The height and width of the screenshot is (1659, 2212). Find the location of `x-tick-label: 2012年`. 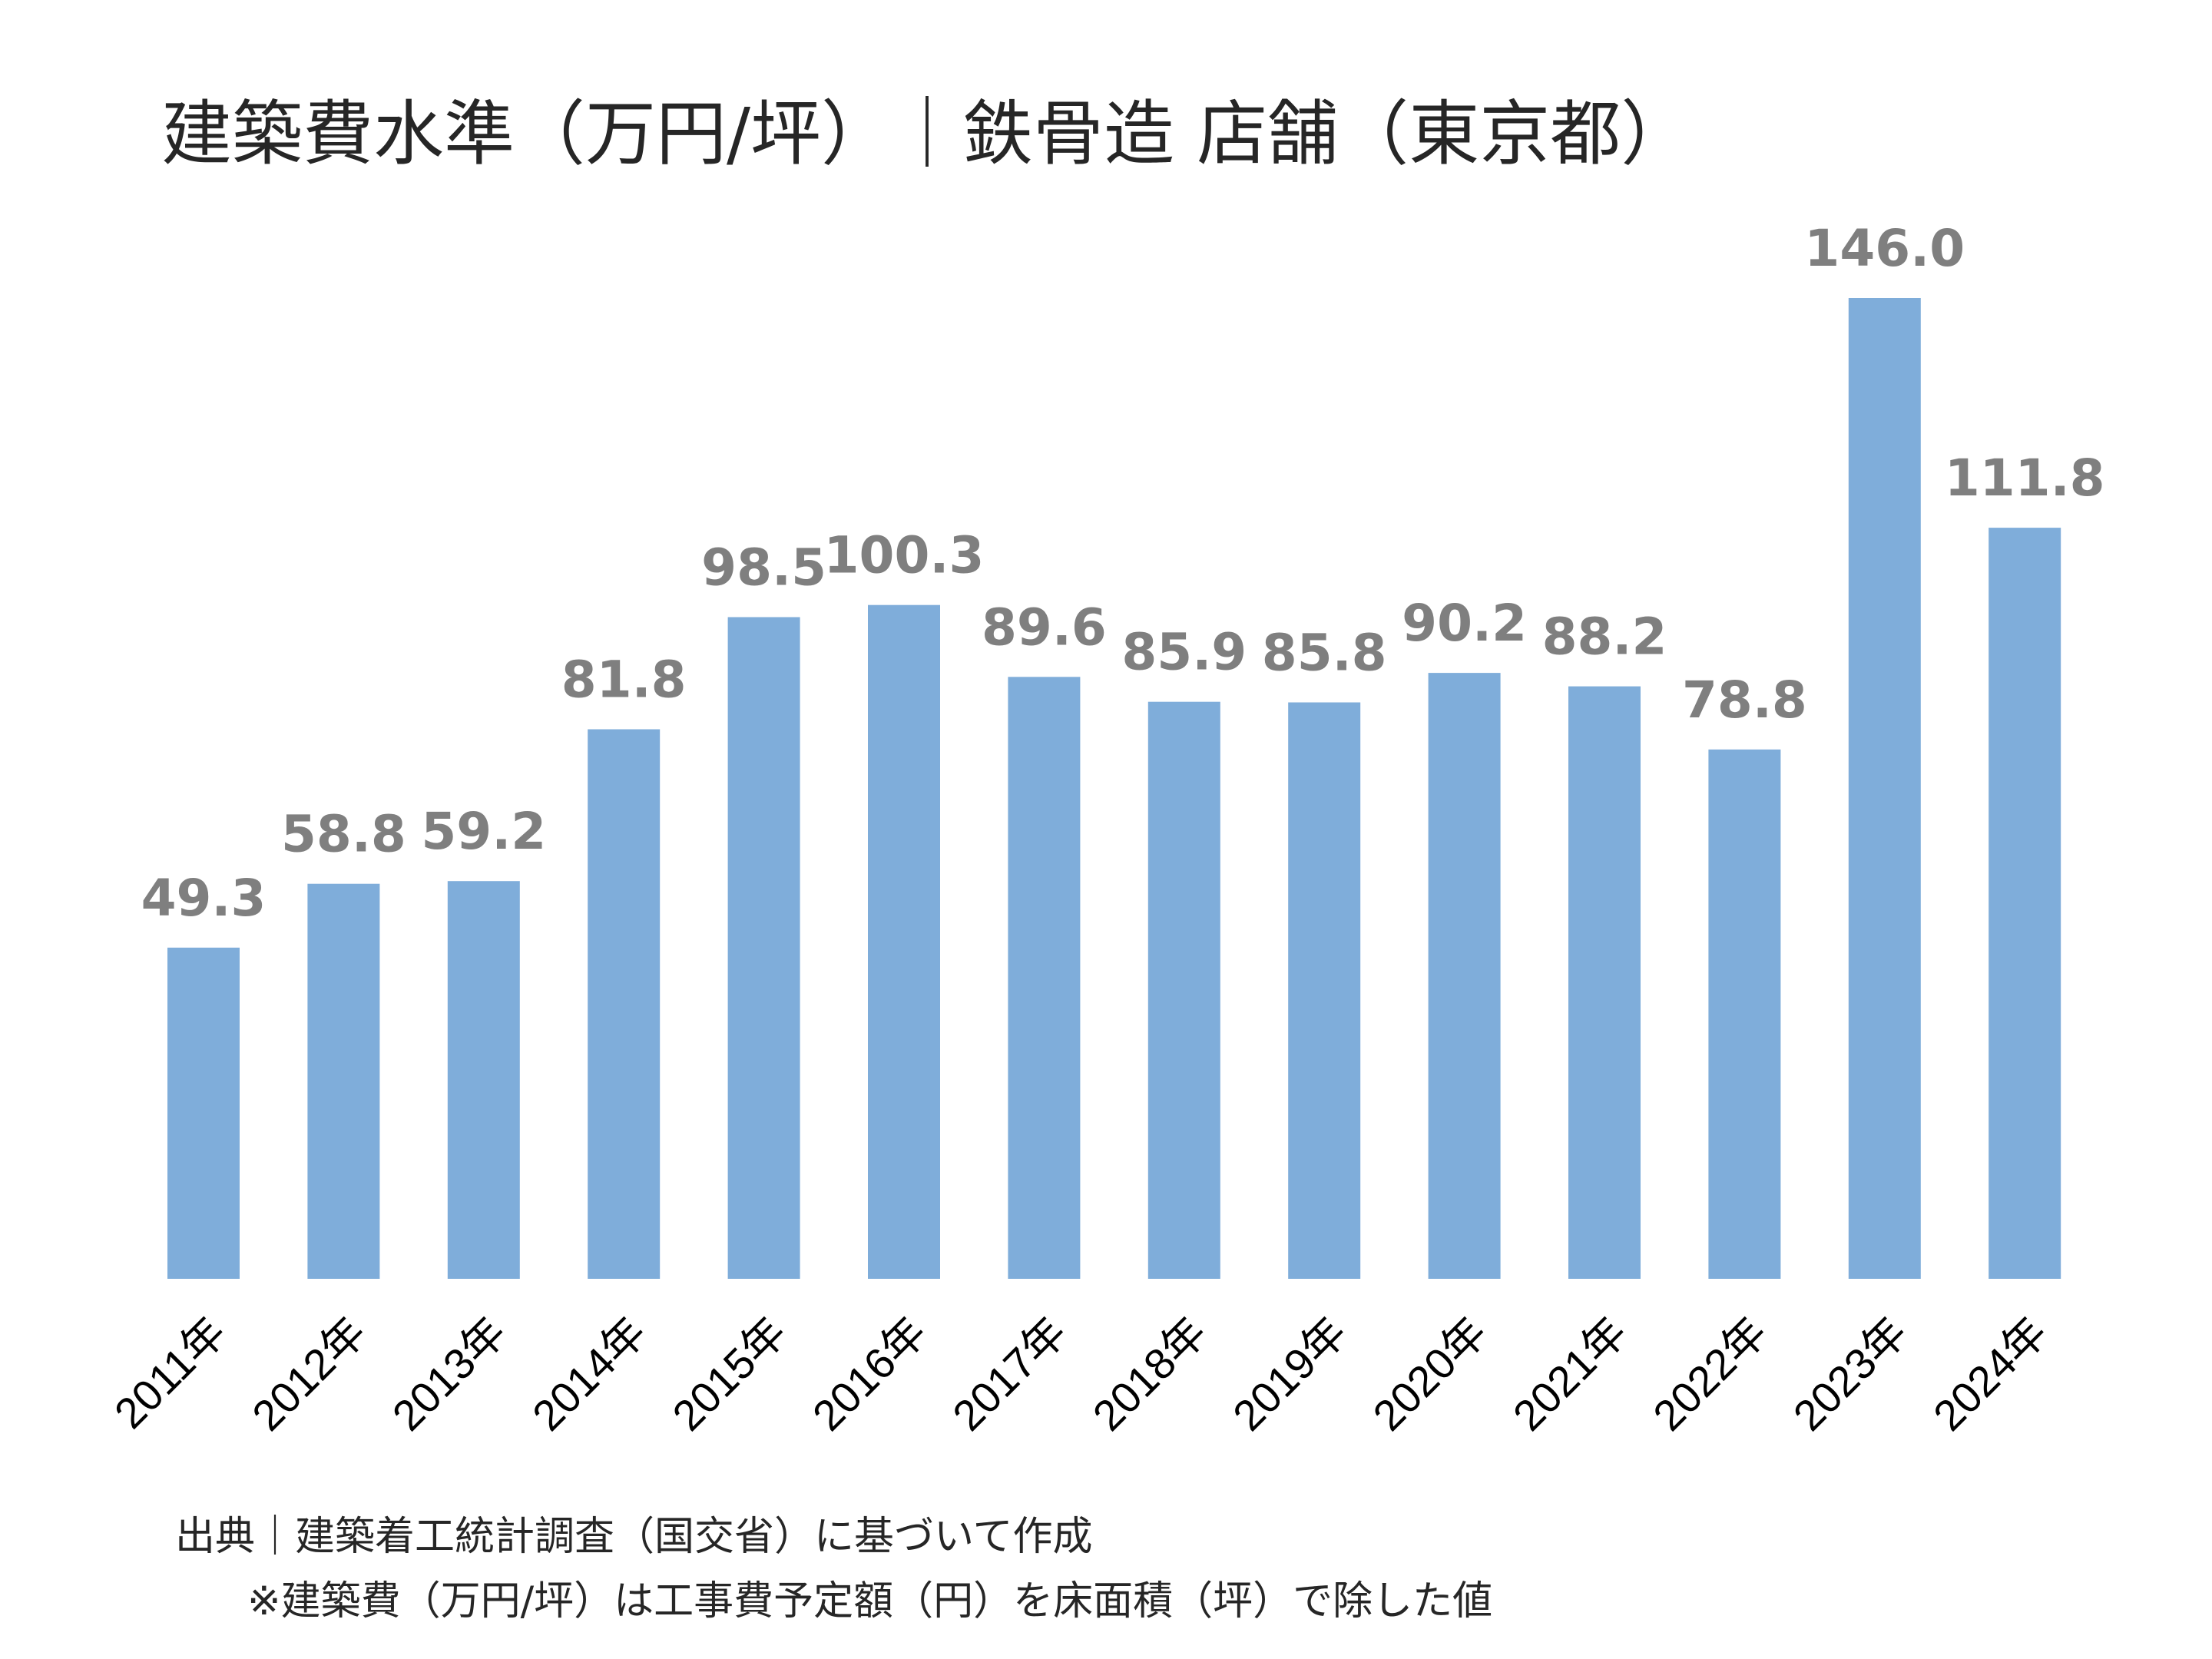

x-tick-label: 2012年 is located at coordinates (309, 1373).